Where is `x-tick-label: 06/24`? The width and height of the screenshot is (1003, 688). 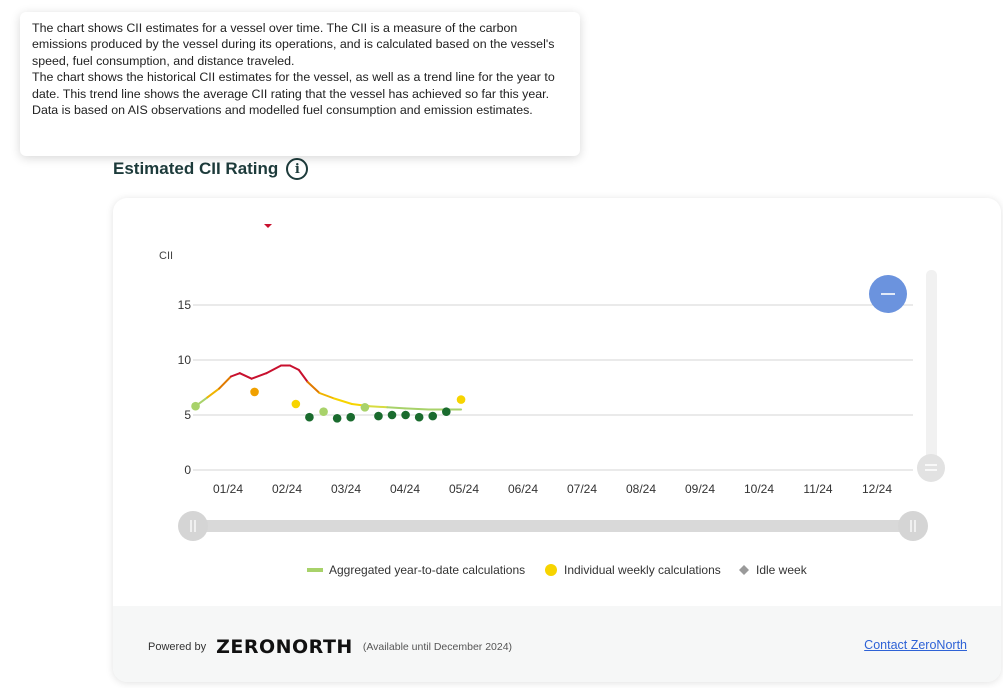
x-tick-label: 06/24 is located at coordinates (523, 489).